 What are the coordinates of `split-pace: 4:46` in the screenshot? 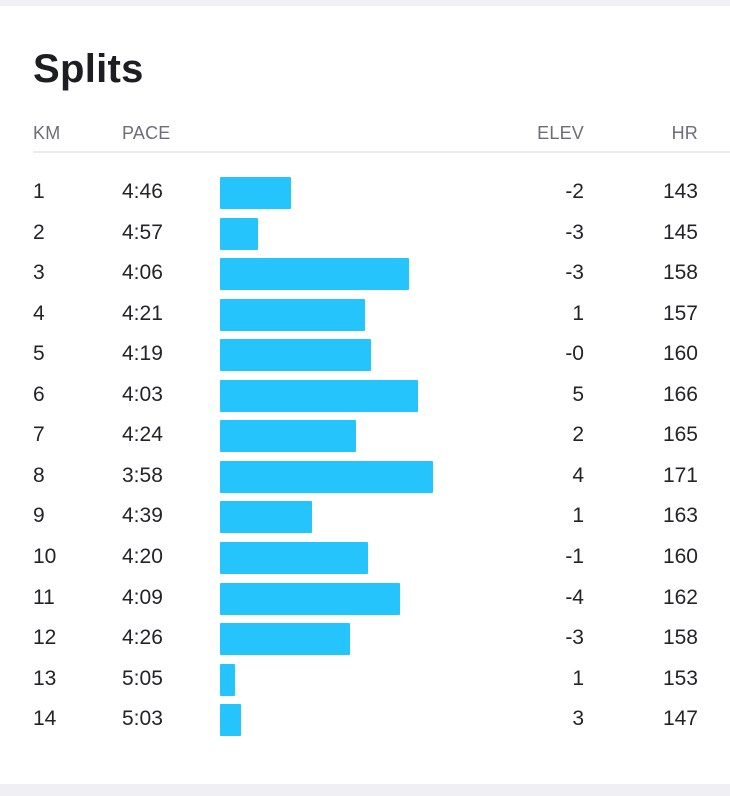 It's located at (142, 191).